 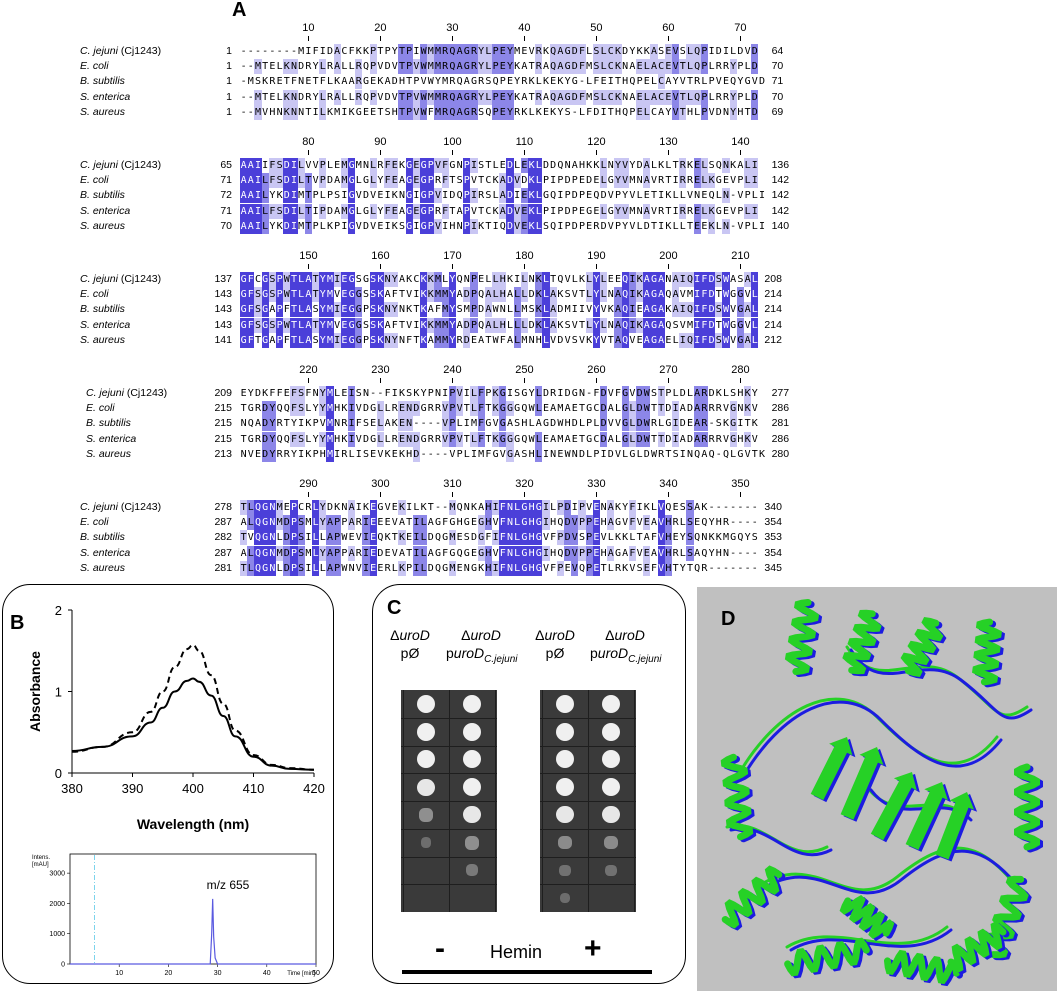 What do you see at coordinates (223, 408) in the screenshot?
I see `start-position: 215` at bounding box center [223, 408].